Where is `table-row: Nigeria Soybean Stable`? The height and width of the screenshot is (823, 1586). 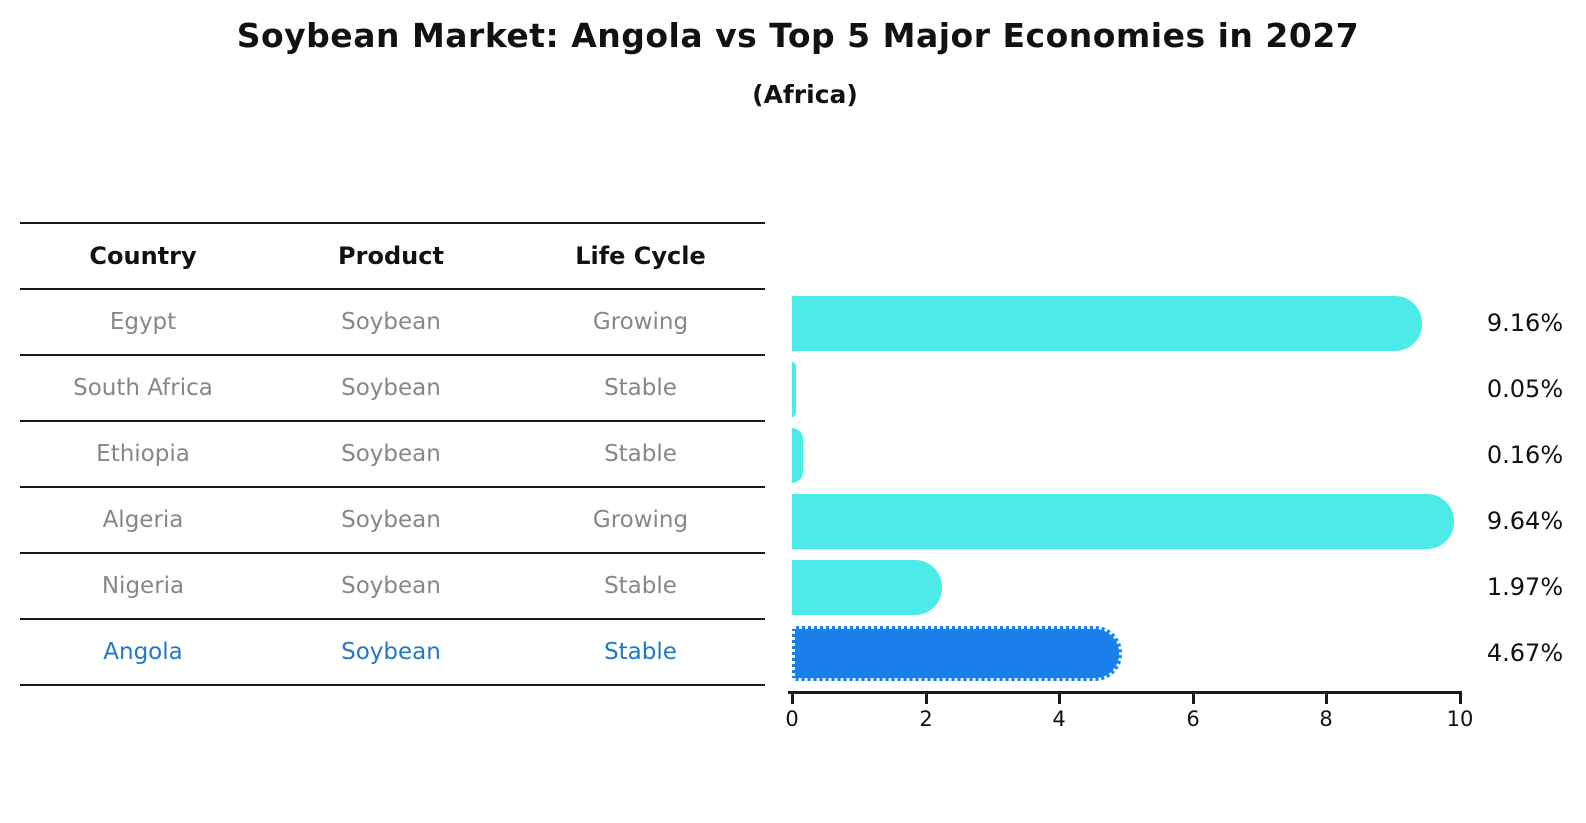 table-row: Nigeria Soybean Stable is located at coordinates (392, 585).